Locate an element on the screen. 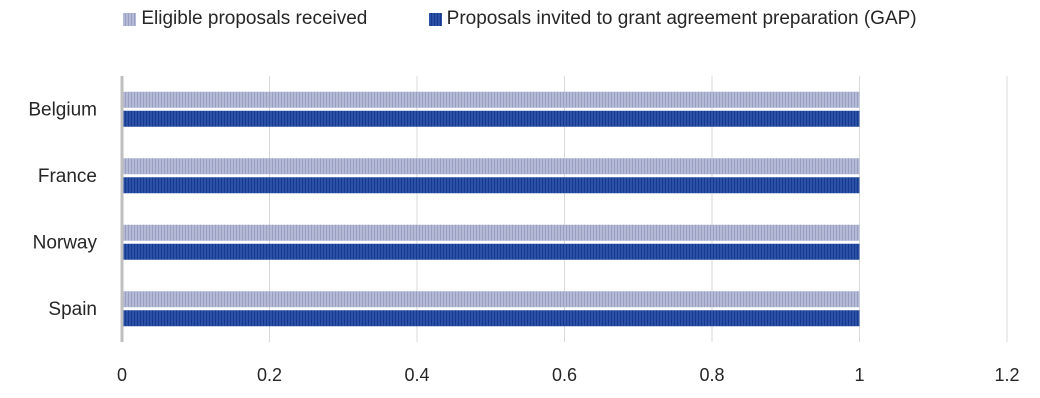 The width and height of the screenshot is (1040, 398). legend-item-eligible: Eligible proposals received is located at coordinates (245, 19).